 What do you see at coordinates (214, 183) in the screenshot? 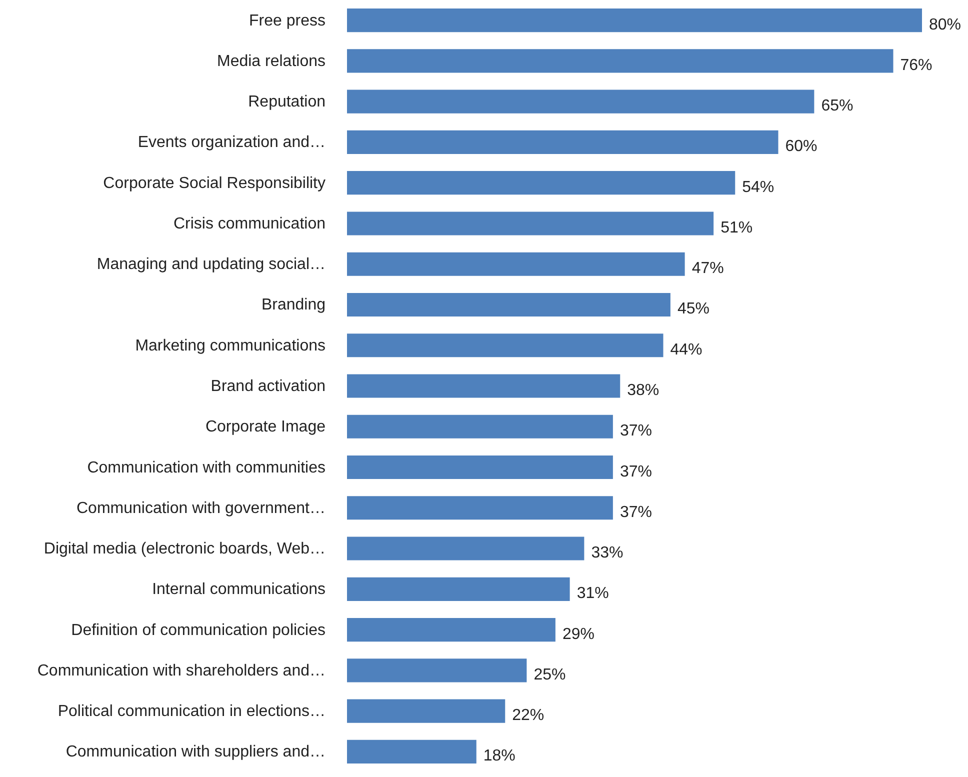
I see `y-tick-label: Corporate Social Responsibility` at bounding box center [214, 183].